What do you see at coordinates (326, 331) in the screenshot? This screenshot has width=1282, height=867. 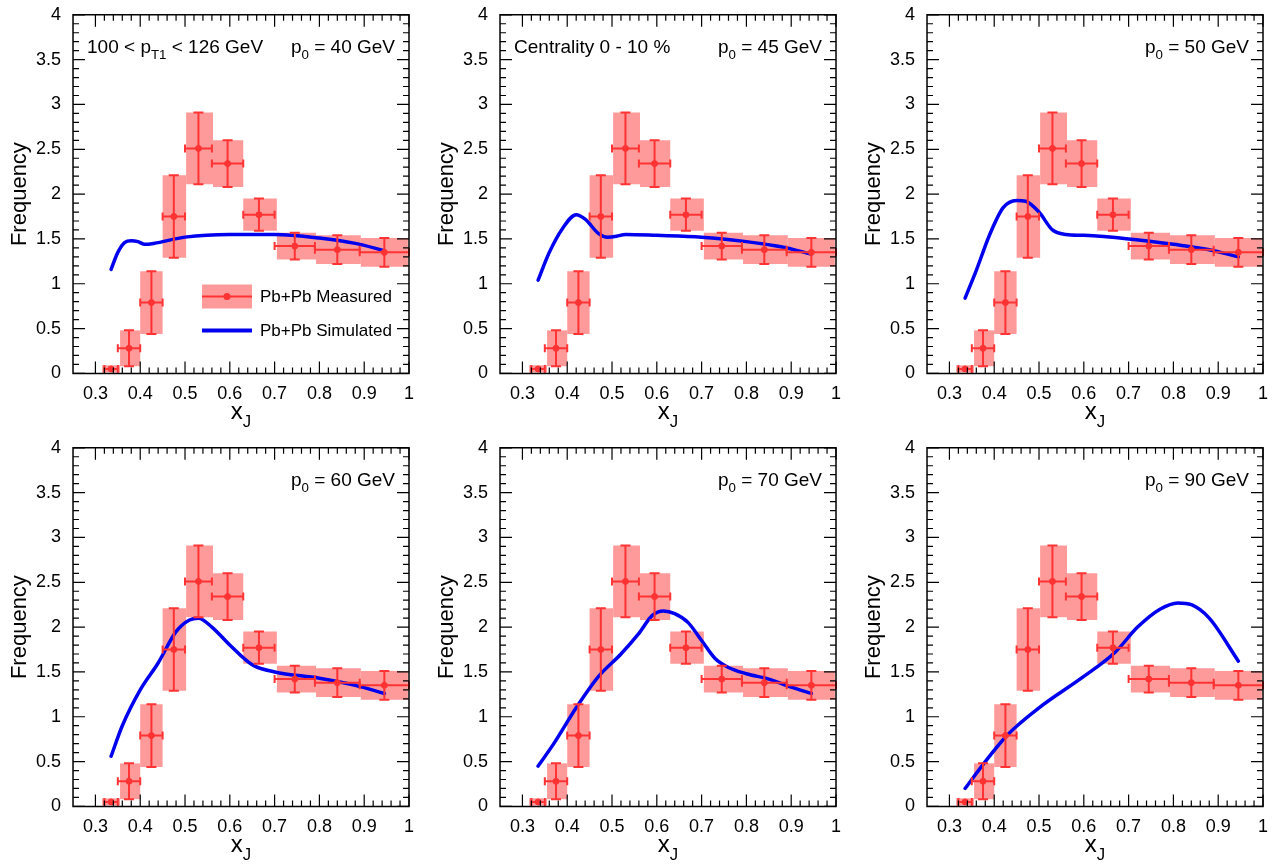 I see `legend-label: Pb+Pb Simulated` at bounding box center [326, 331].